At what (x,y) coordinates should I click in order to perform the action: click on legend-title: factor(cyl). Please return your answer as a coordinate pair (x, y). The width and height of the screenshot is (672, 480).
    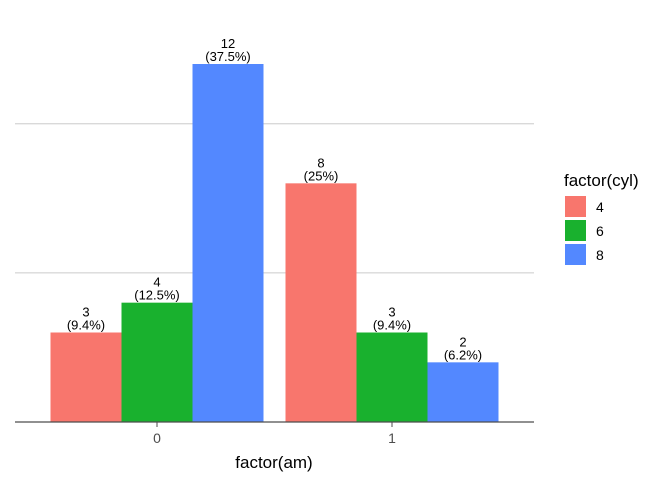
    Looking at the image, I should click on (601, 180).